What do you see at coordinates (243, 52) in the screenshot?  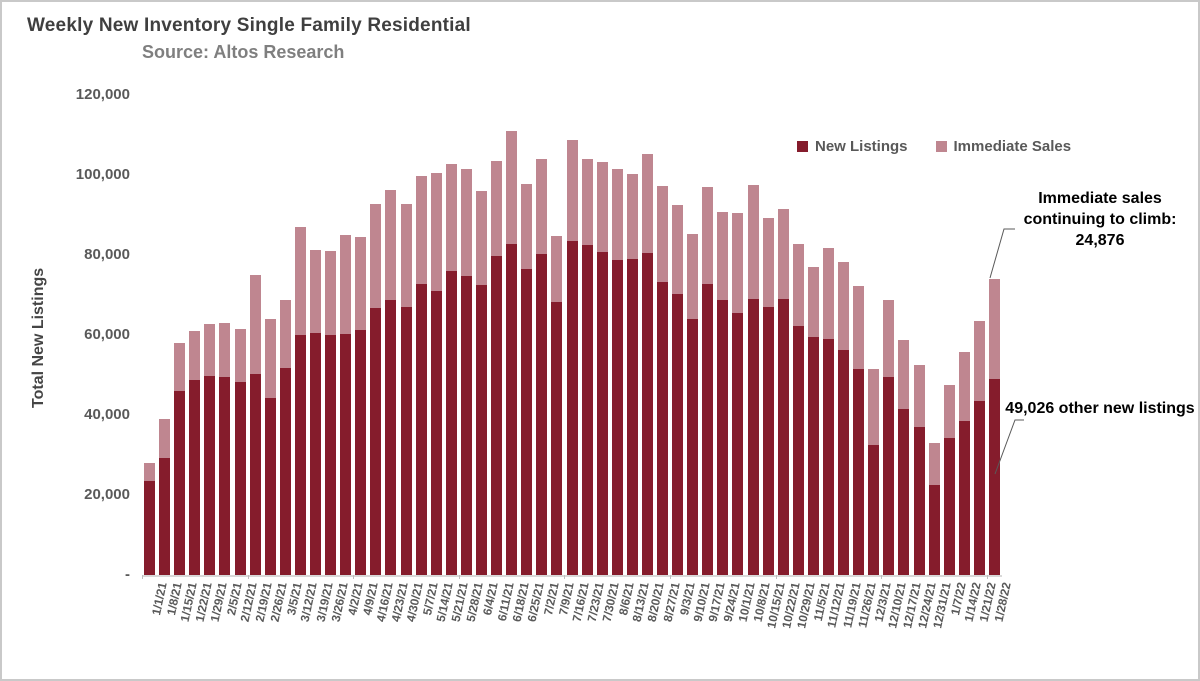 I see `chart-subtitle: Source: Altos Research` at bounding box center [243, 52].